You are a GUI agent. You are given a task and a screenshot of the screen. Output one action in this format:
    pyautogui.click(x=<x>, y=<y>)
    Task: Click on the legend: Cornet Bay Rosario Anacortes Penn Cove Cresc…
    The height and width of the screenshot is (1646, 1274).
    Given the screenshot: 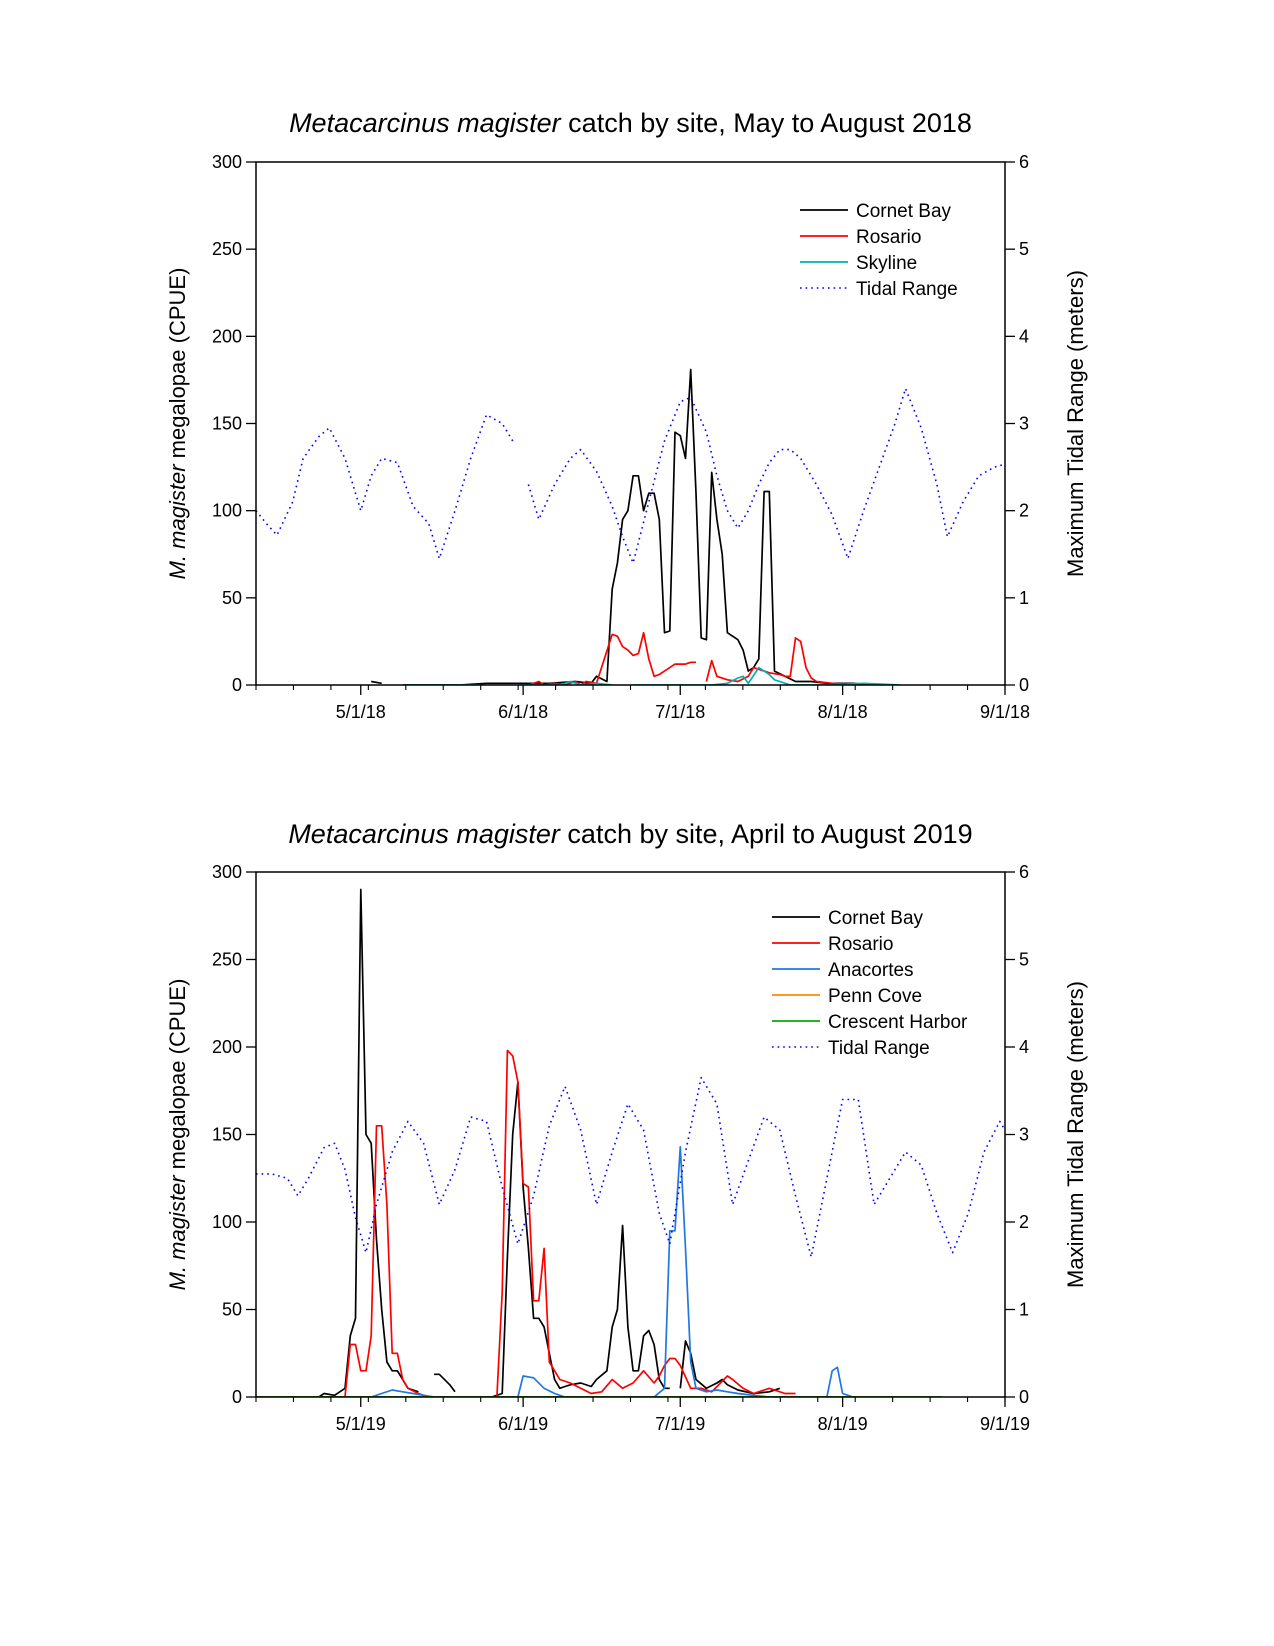 What is the action you would take?
    pyautogui.click(x=870, y=983)
    